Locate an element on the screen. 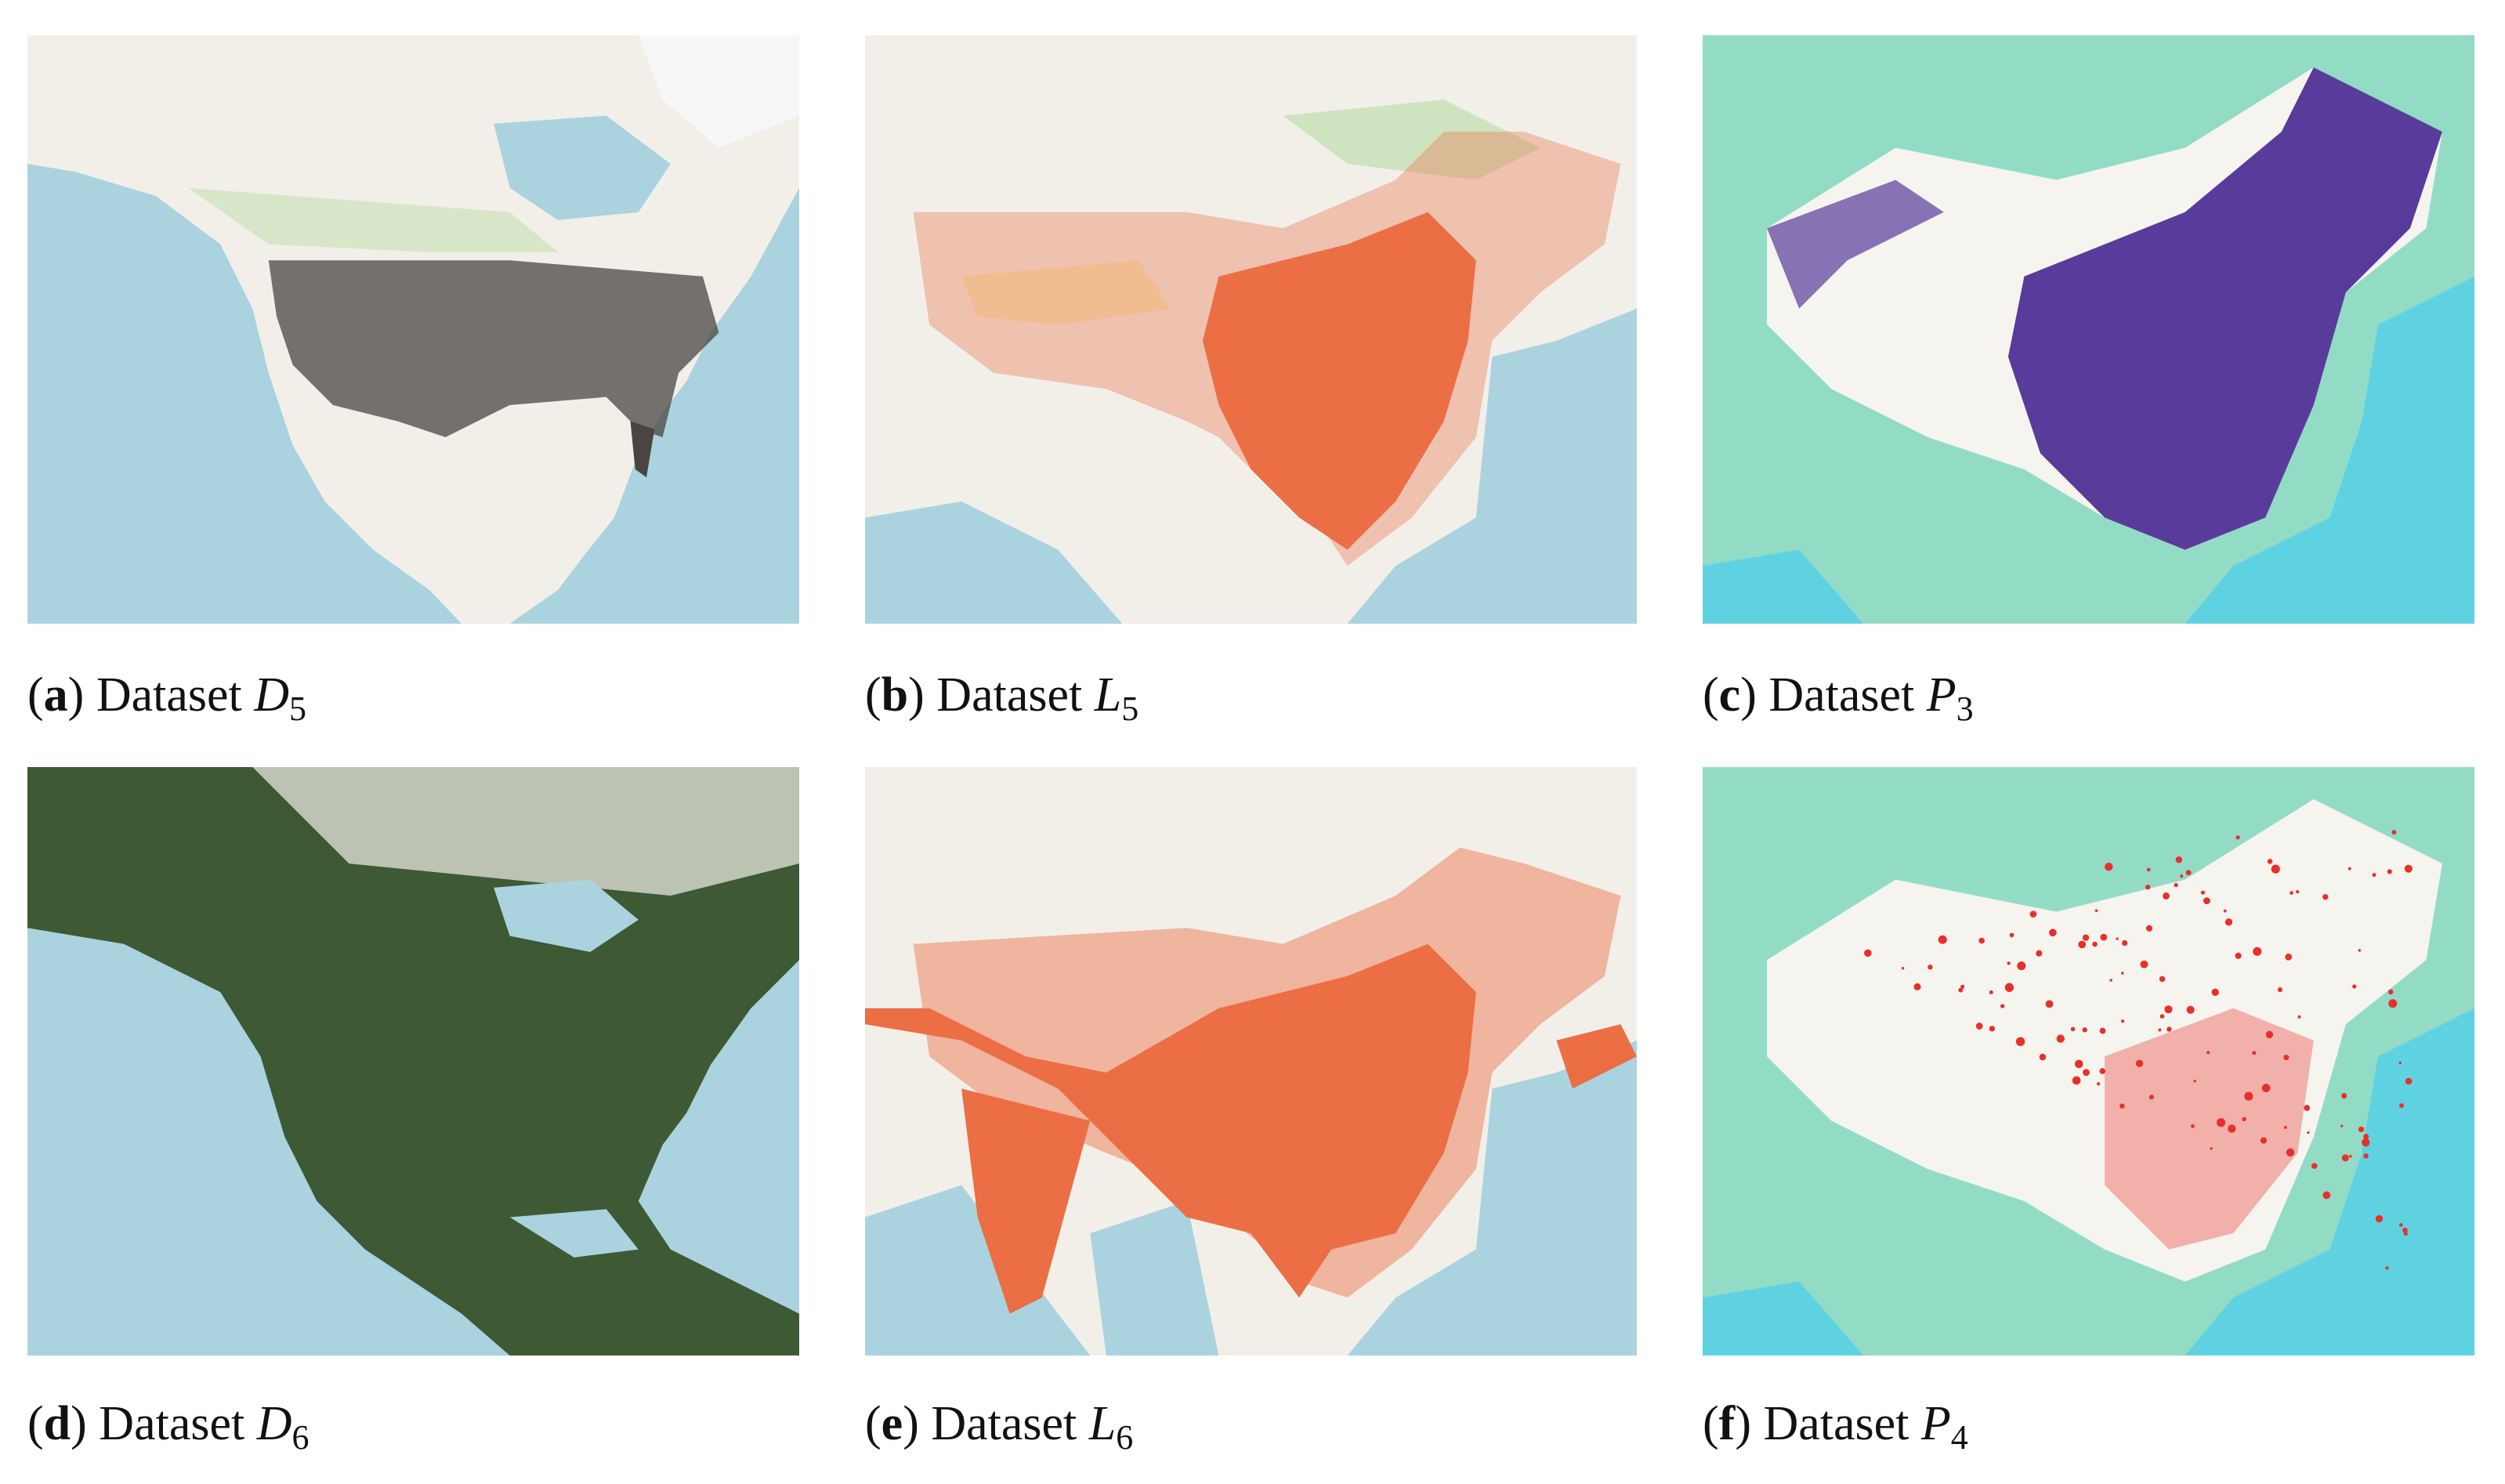 The image size is (2505, 1484). subfig-label: f is located at coordinates (1727, 1423).